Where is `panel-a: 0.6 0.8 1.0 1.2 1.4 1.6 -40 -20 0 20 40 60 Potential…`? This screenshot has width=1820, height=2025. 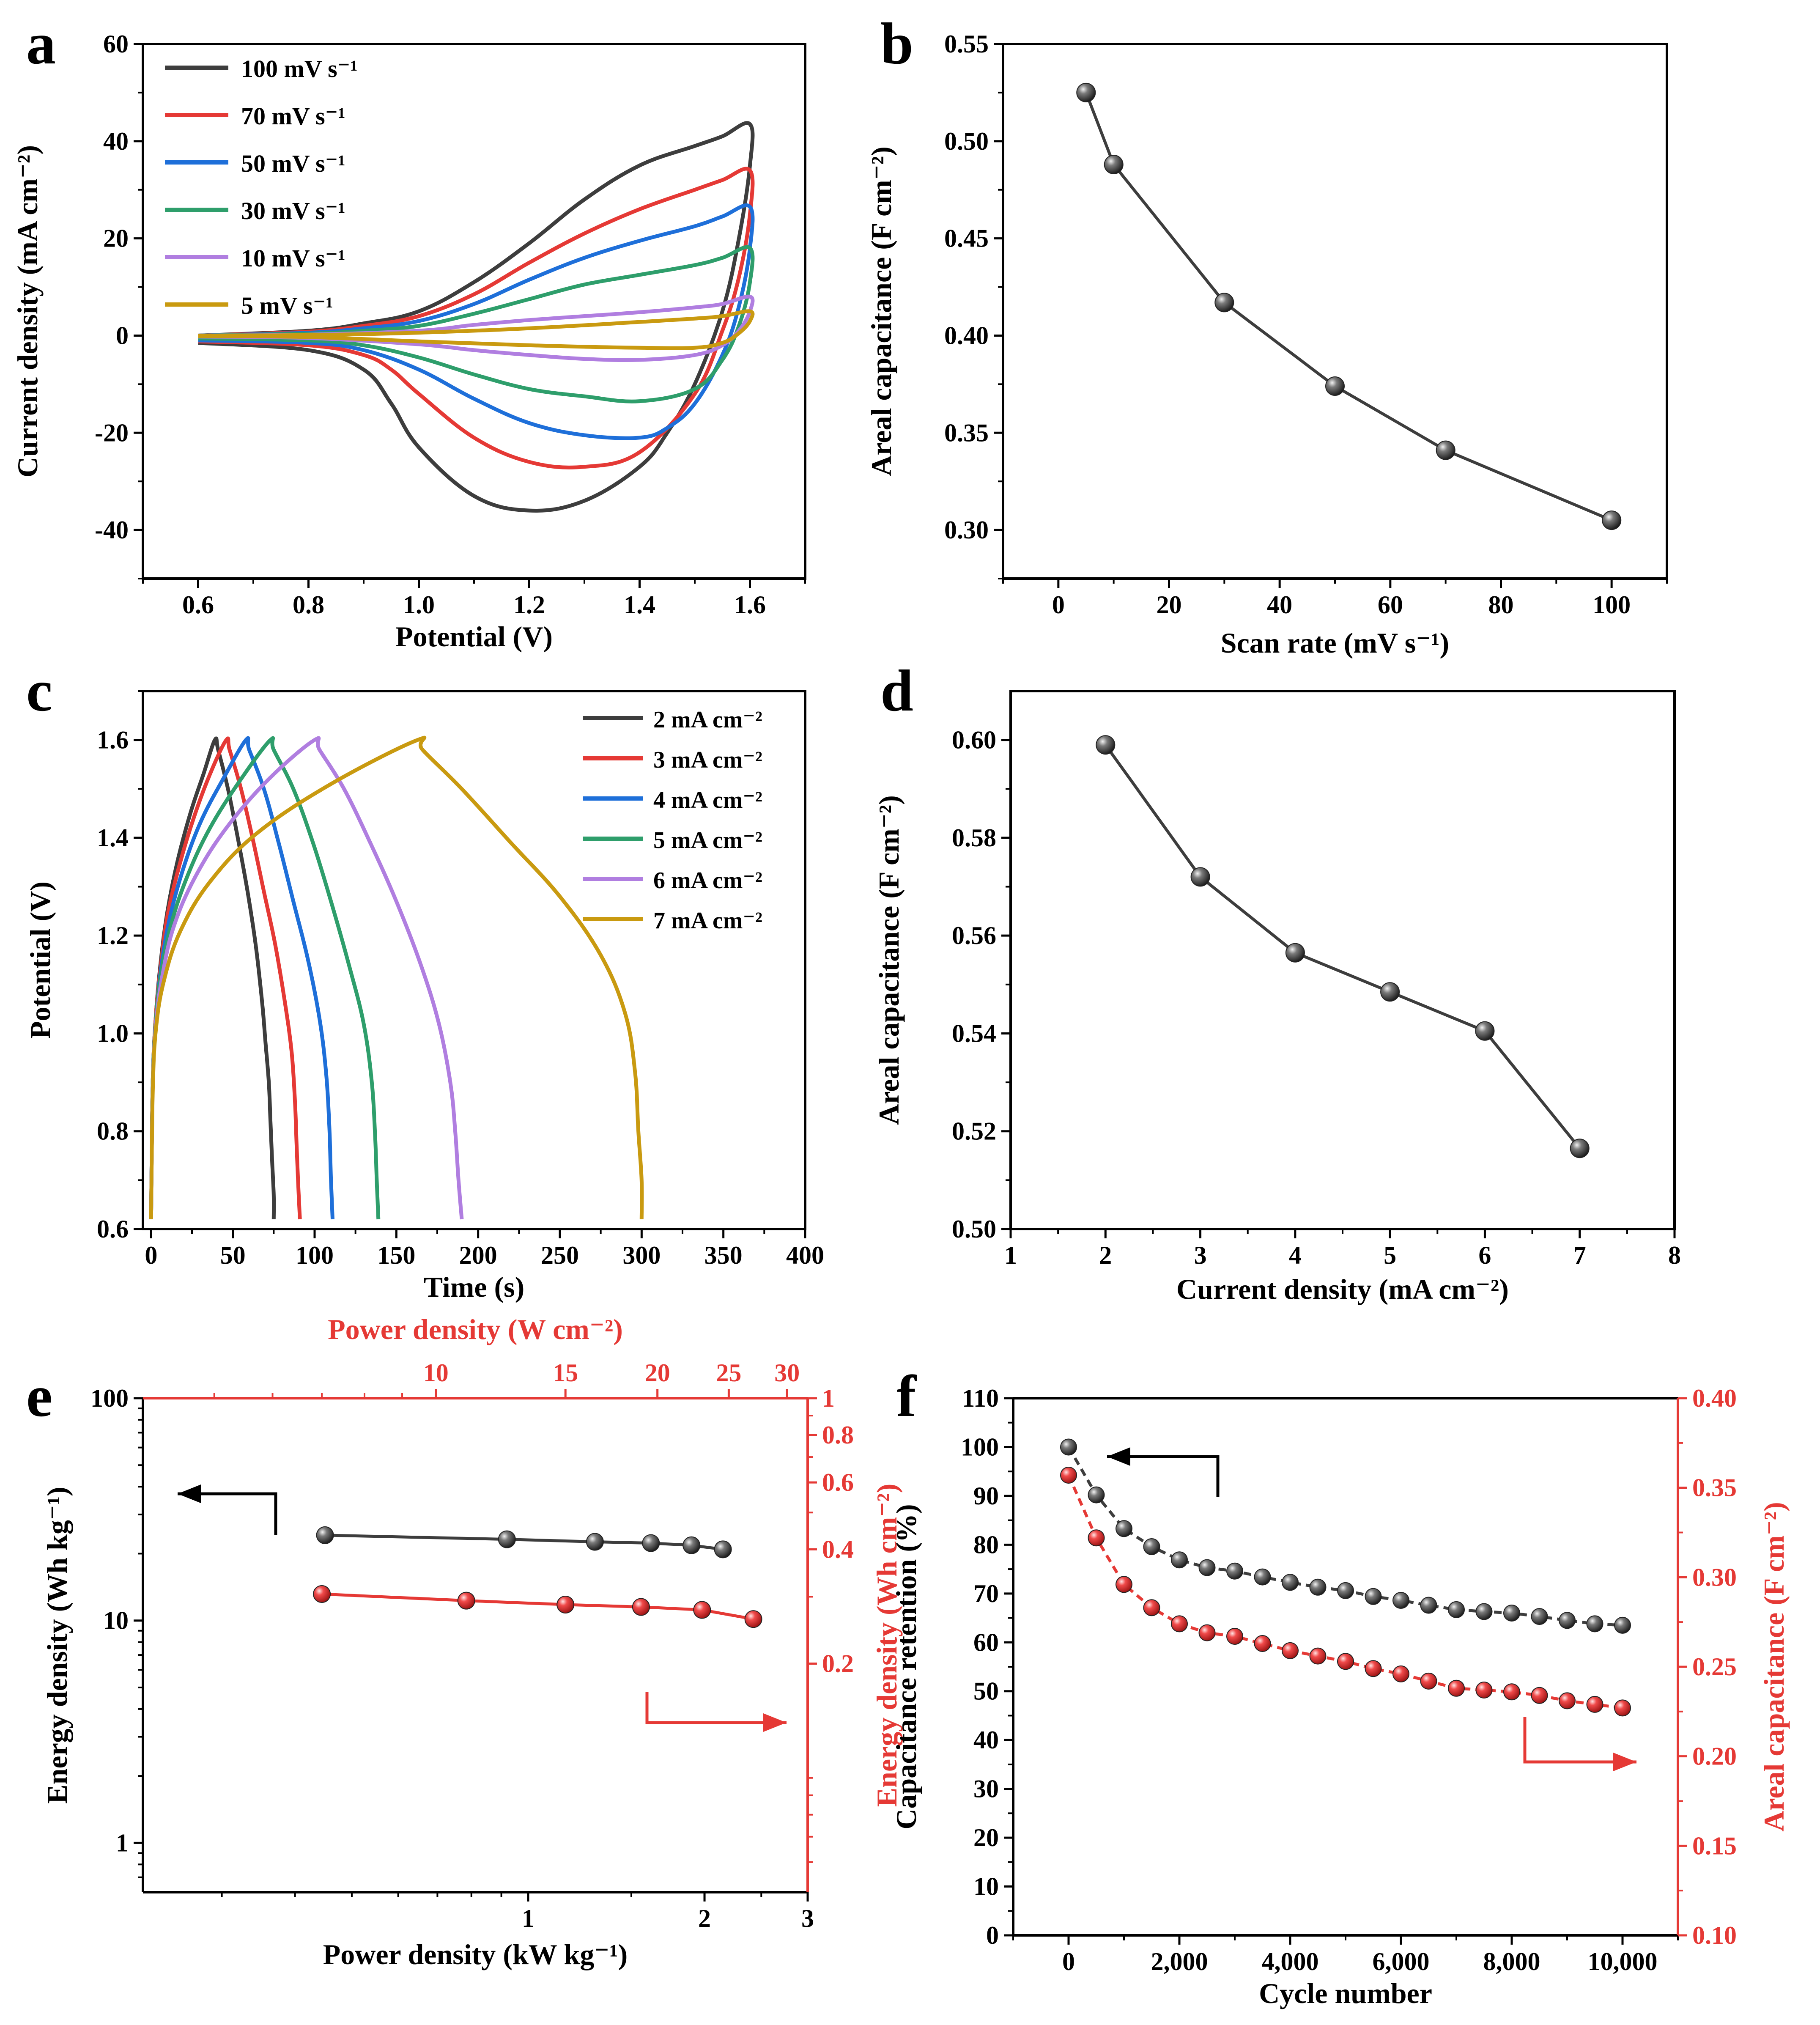 panel-a: 0.6 0.8 1.0 1.2 1.4 1.6 -40 -20 0 20 40 60 Potential… is located at coordinates (408, 332).